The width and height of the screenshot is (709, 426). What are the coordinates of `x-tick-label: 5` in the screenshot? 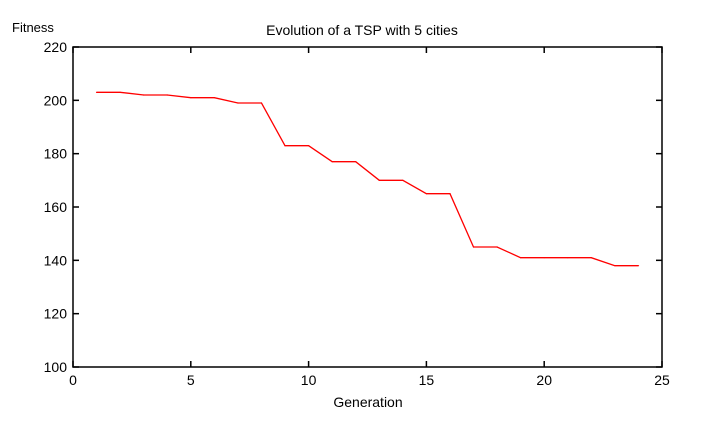 It's located at (191, 380).